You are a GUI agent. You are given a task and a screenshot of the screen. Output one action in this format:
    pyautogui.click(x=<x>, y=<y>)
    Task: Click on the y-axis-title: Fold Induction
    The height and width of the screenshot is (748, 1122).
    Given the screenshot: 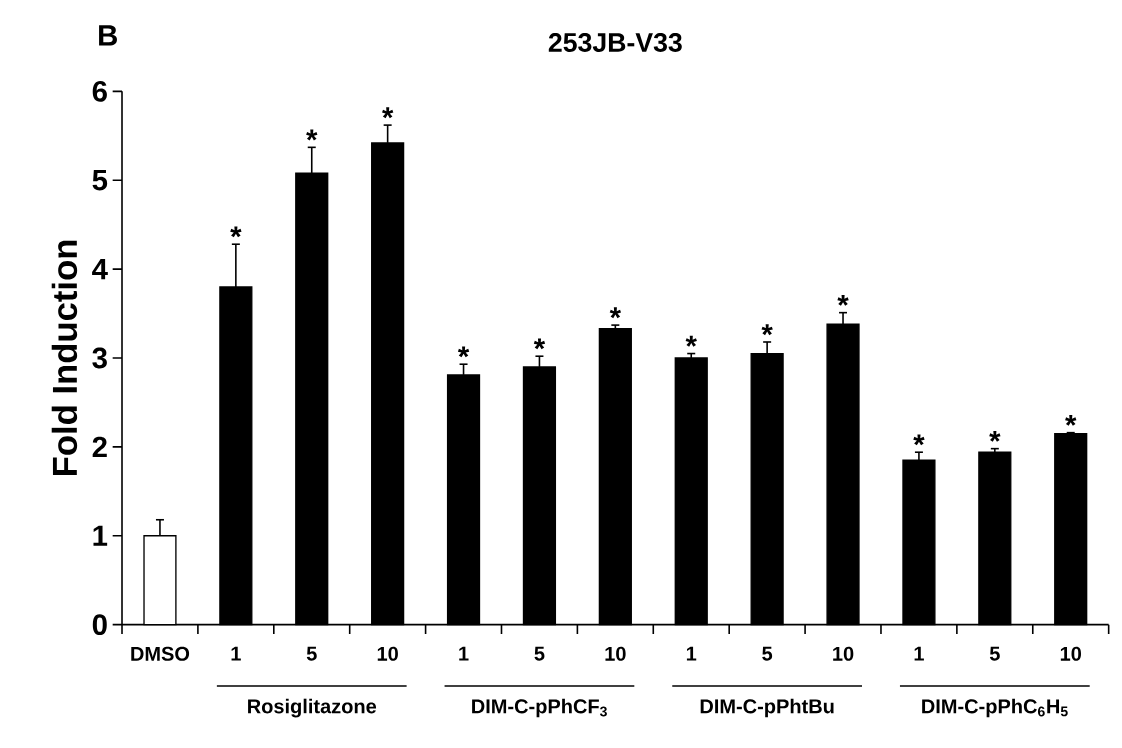 What is the action you would take?
    pyautogui.click(x=64, y=358)
    